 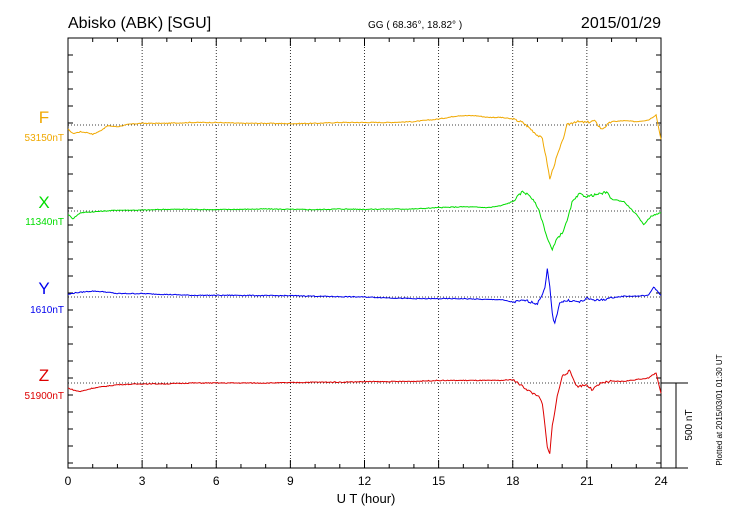 What do you see at coordinates (44, 222) in the screenshot?
I see `series-baseline-label: 11340nT` at bounding box center [44, 222].